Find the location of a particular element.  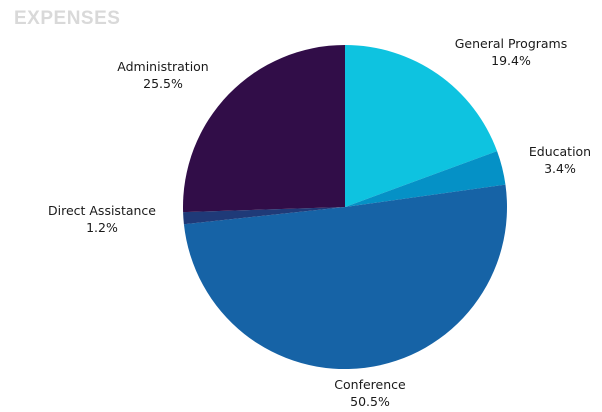

pie-slice-education is located at coordinates (425, 179).